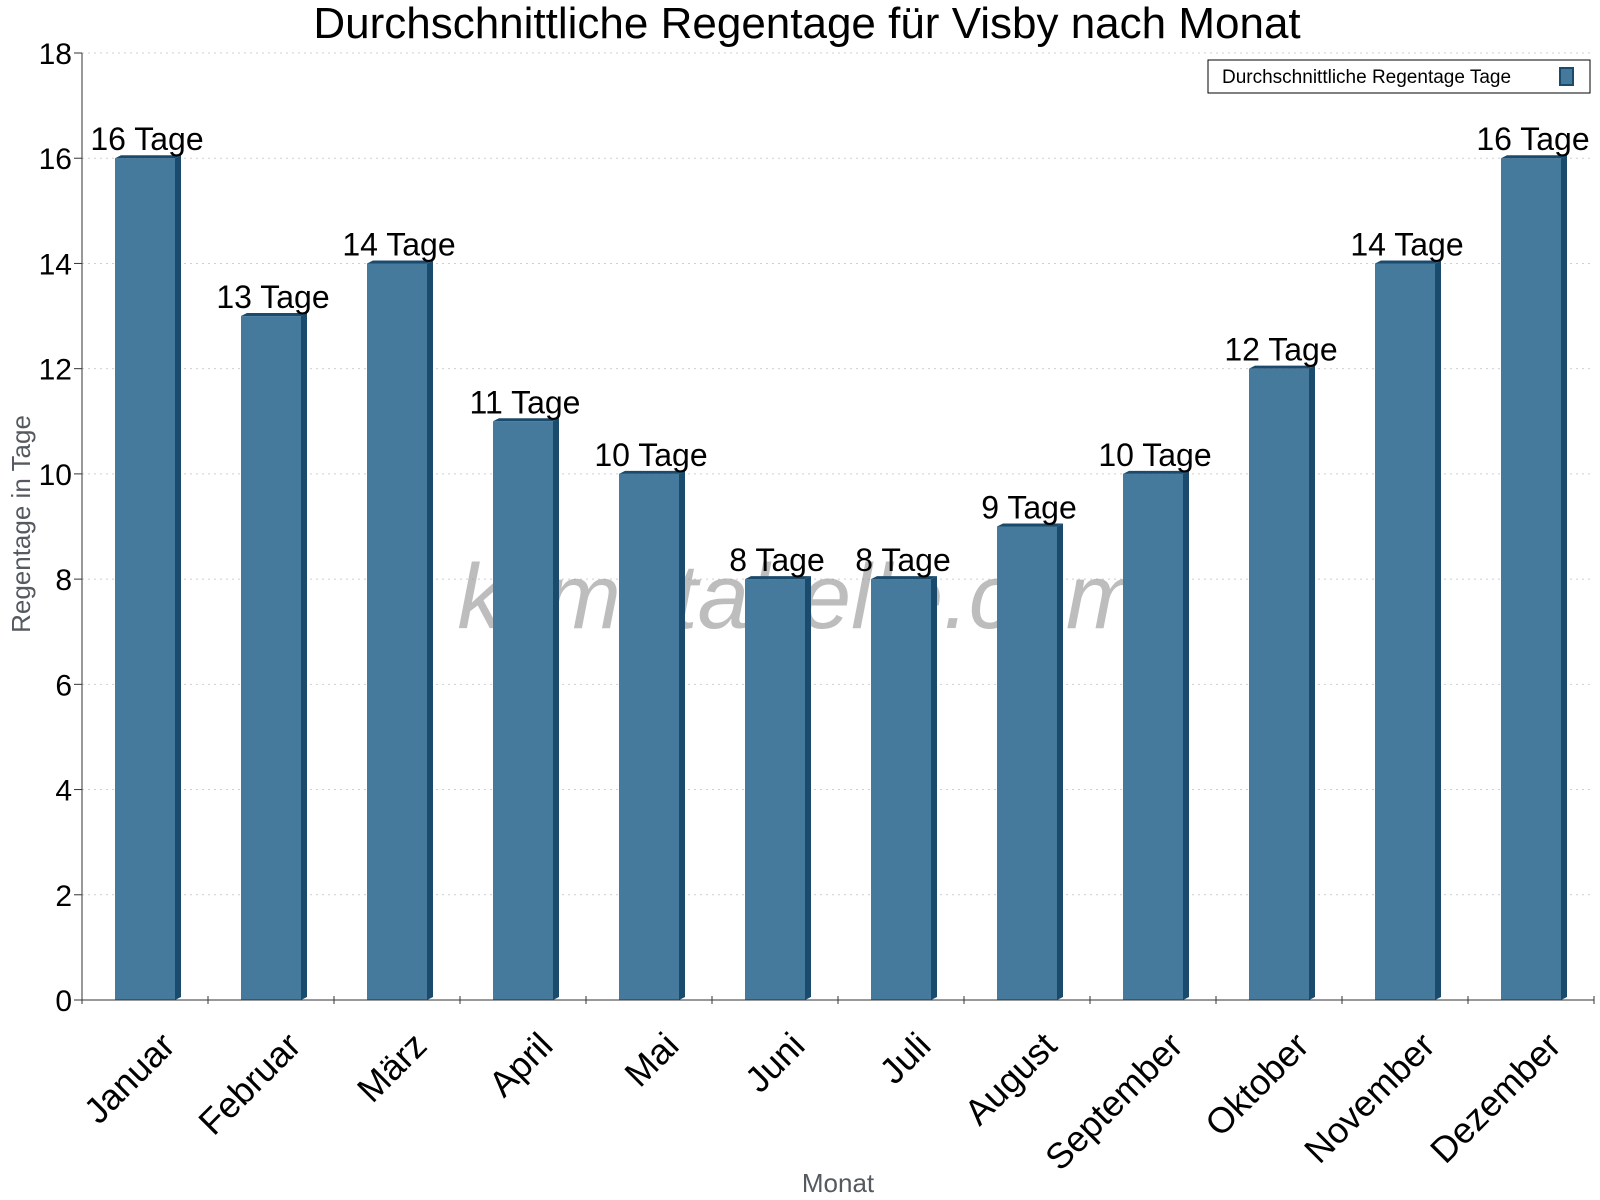 The image size is (1600, 1200). What do you see at coordinates (1366, 77) in the screenshot?
I see `legend-entry-label: Durchschnittliche Regentage Tage` at bounding box center [1366, 77].